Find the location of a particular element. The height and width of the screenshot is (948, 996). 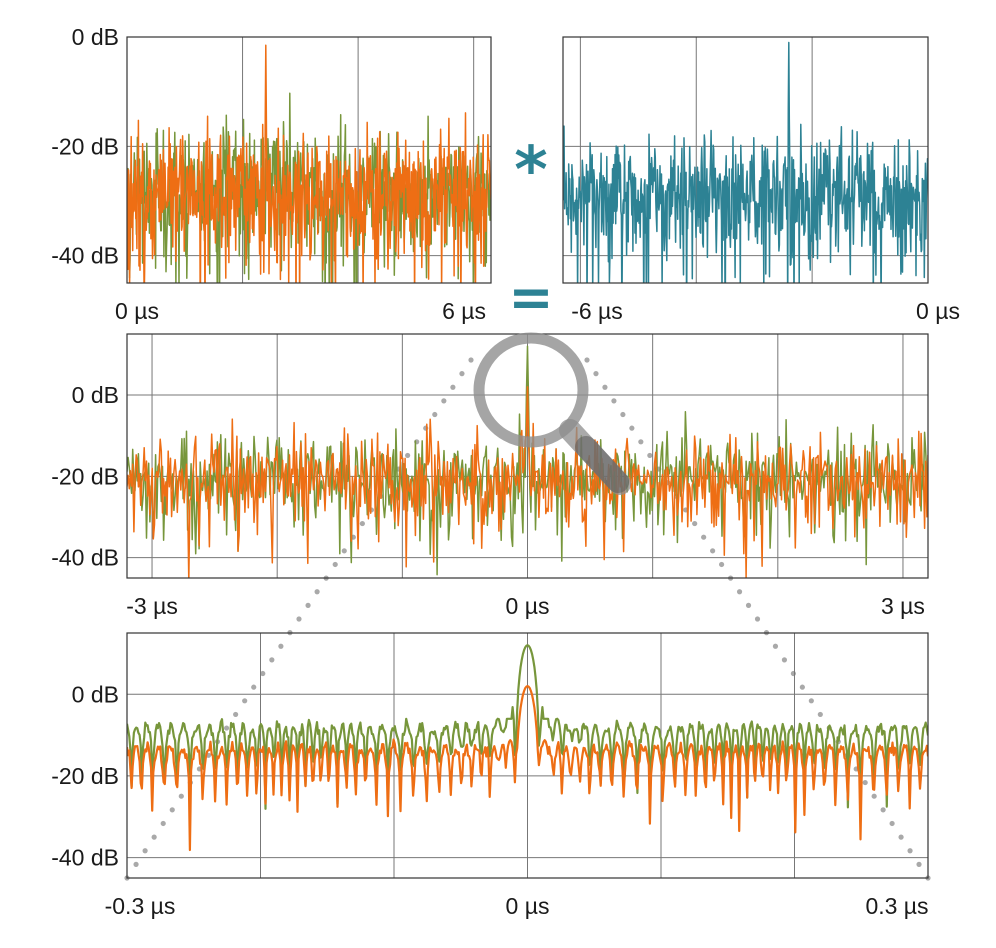

x-tick-label: -3 µs is located at coordinates (152, 606).